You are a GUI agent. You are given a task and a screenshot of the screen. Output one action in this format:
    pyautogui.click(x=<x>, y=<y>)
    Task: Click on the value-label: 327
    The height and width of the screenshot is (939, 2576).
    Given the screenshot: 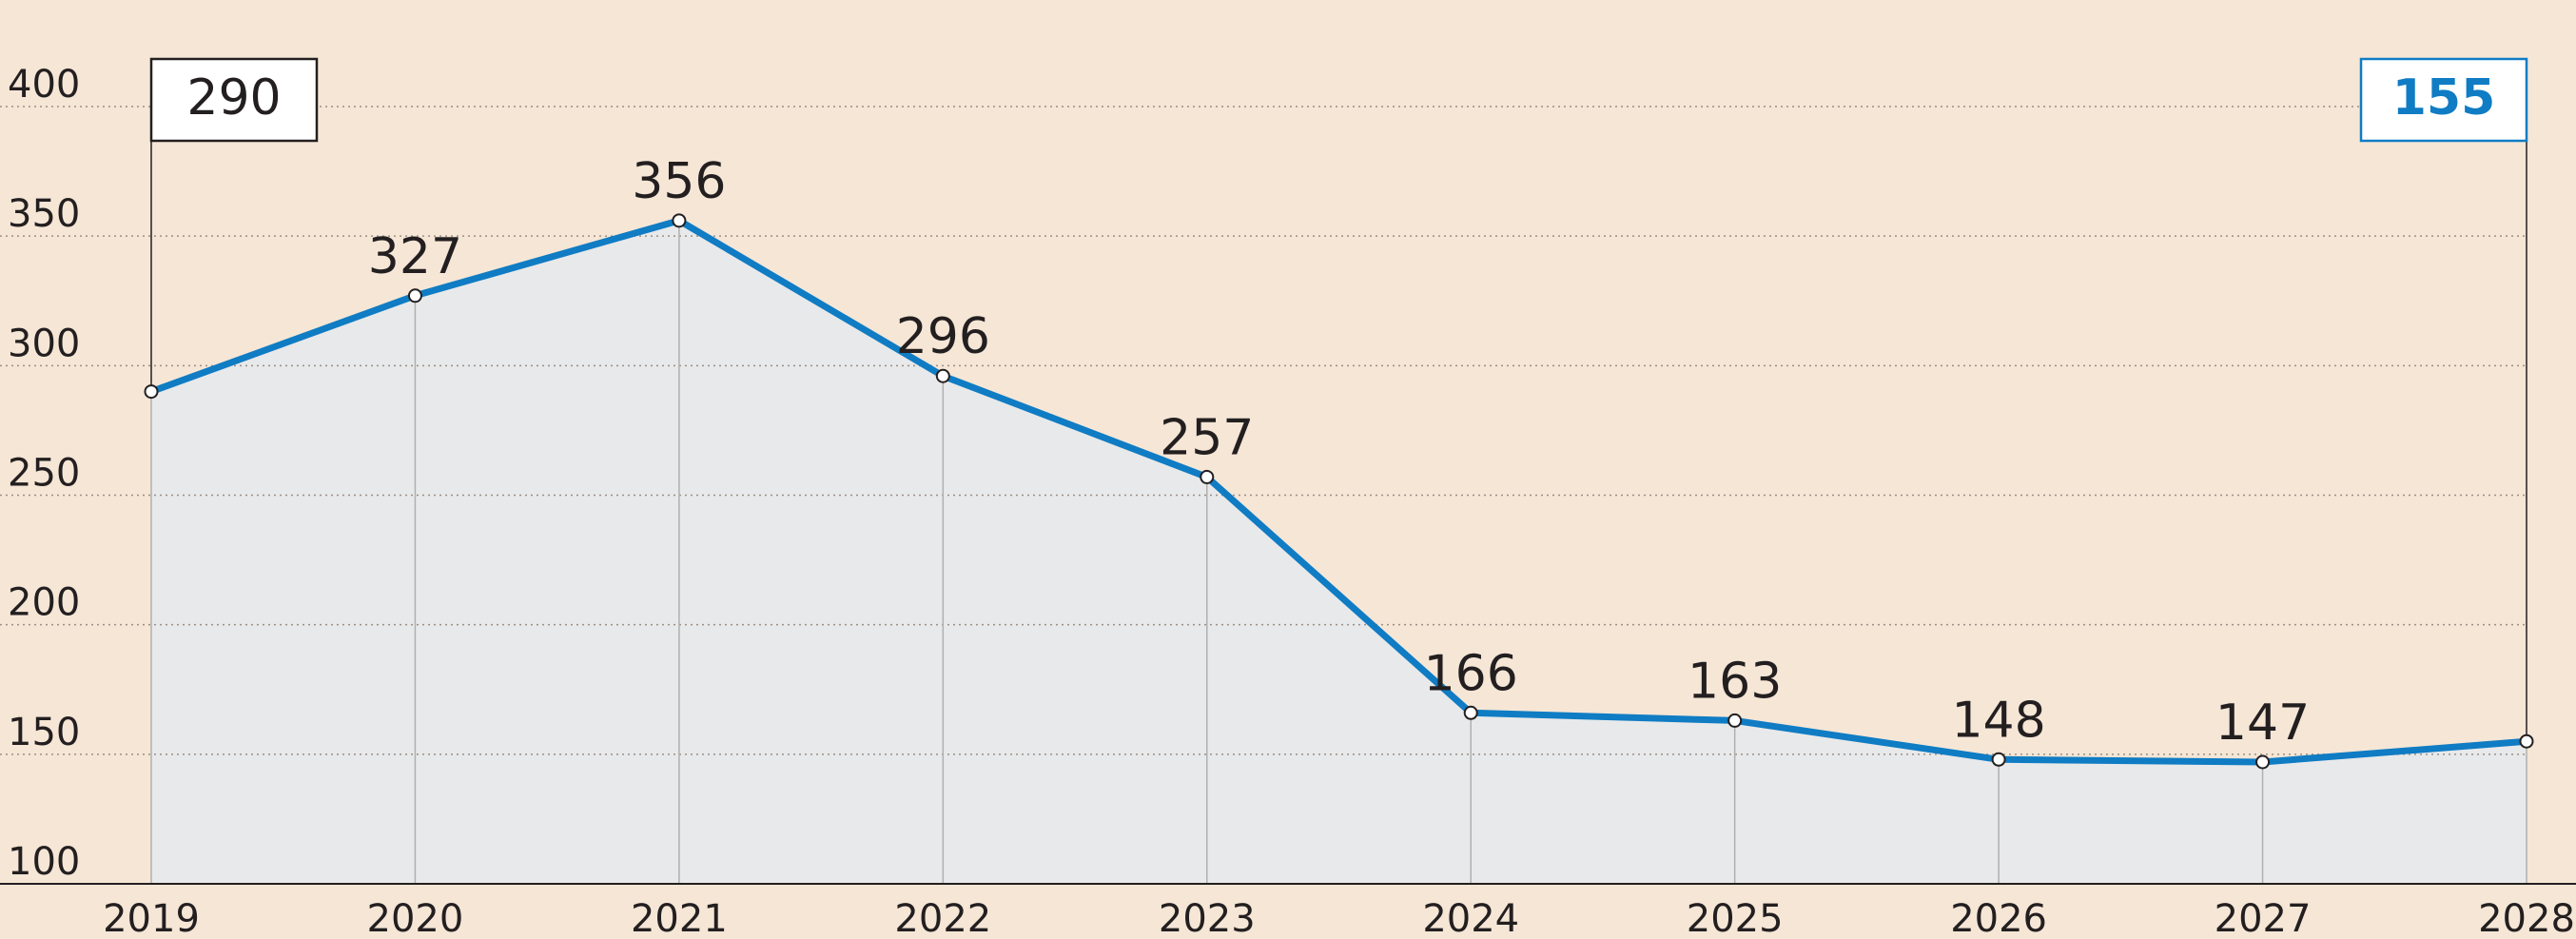 What is the action you would take?
    pyautogui.click(x=415, y=256)
    